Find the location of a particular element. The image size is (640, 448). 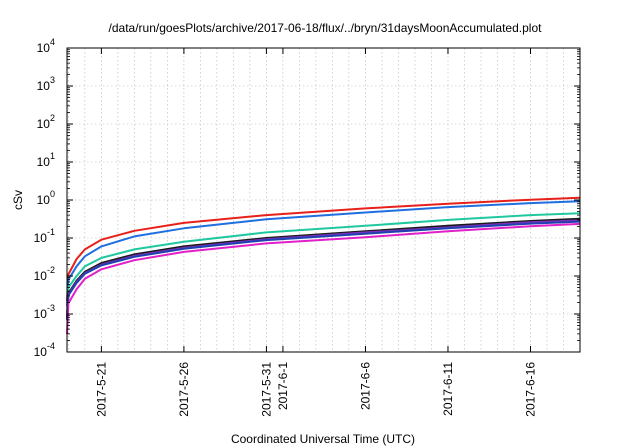

y-tick-label: 10⁻¹ is located at coordinates (44, 236).